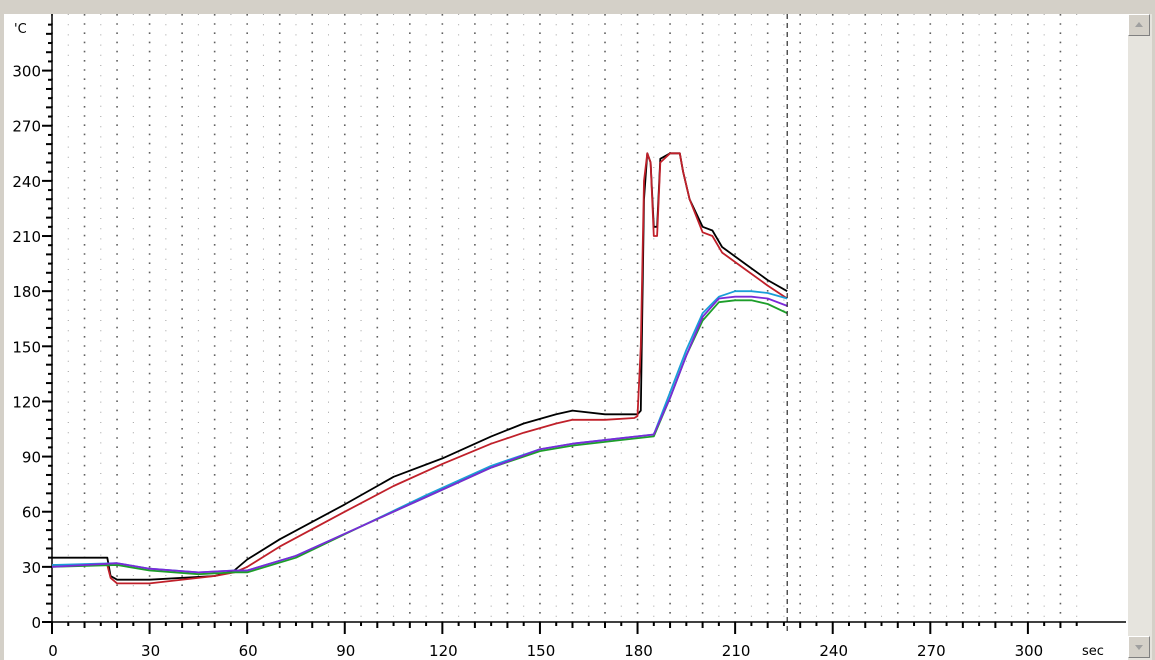 The width and height of the screenshot is (1155, 660). Describe the element at coordinates (26, 72) in the screenshot. I see `y-tick-label: 300` at that location.